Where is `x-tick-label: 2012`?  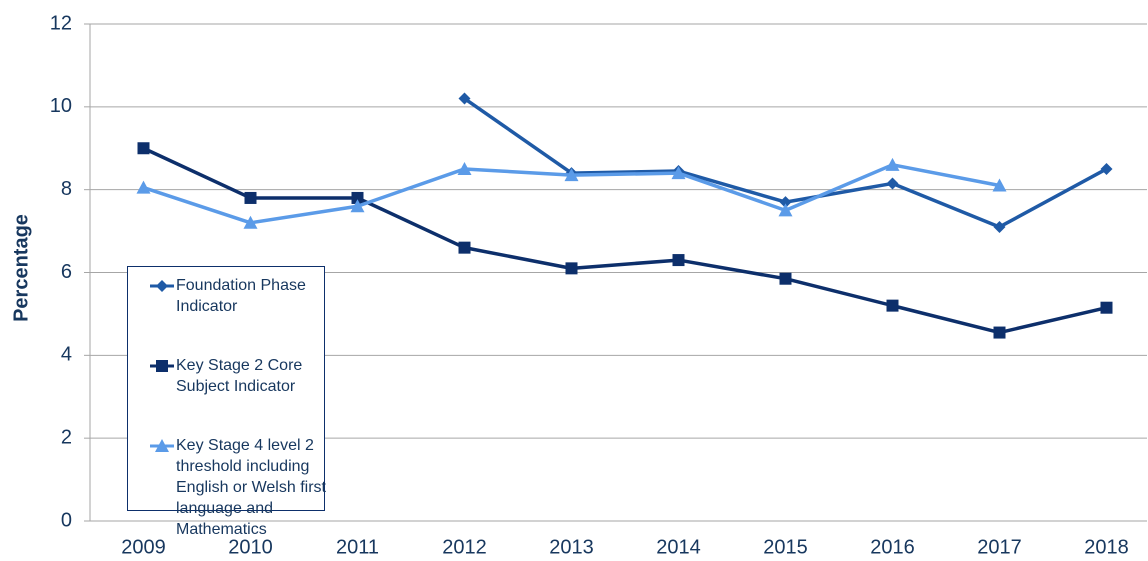 x-tick-label: 2012 is located at coordinates (464, 547).